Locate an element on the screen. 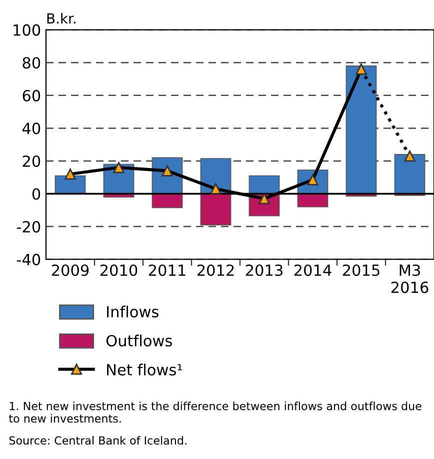  x-tick-label: 2011 is located at coordinates (167, 270).